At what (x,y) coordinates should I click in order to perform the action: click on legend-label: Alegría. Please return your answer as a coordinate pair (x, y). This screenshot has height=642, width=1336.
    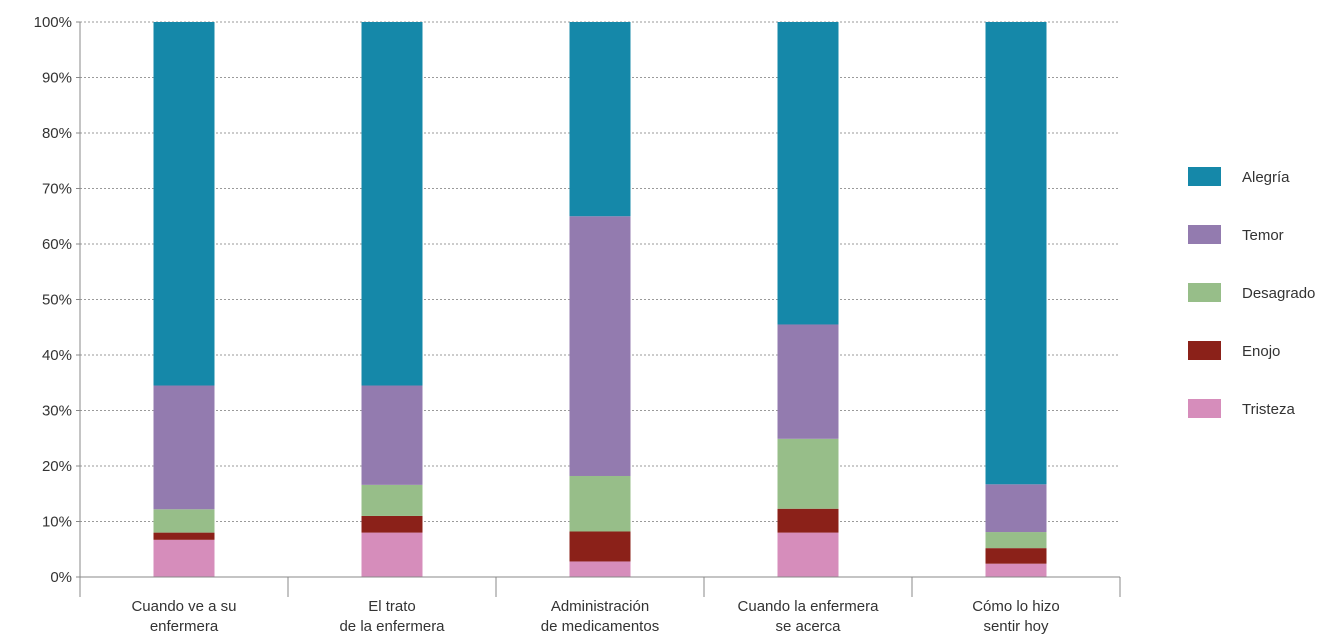
    Looking at the image, I should click on (1266, 177).